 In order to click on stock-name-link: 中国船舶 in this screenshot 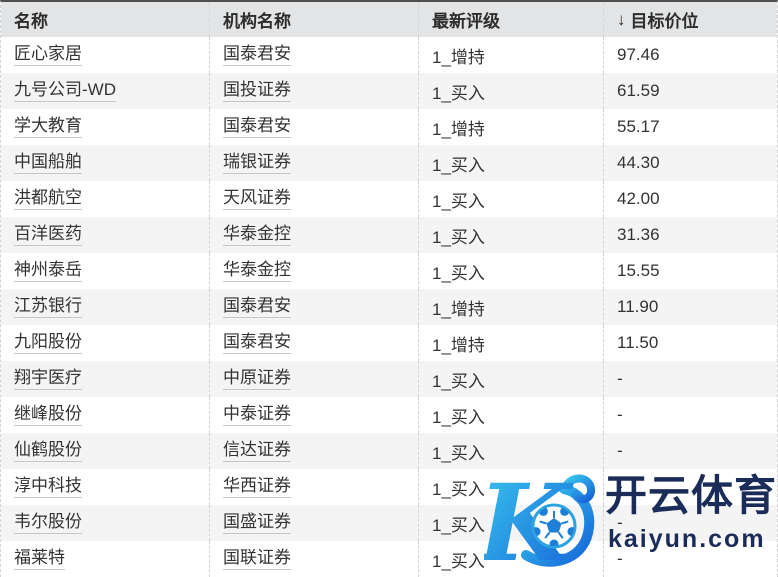, I will do `click(48, 163)`.